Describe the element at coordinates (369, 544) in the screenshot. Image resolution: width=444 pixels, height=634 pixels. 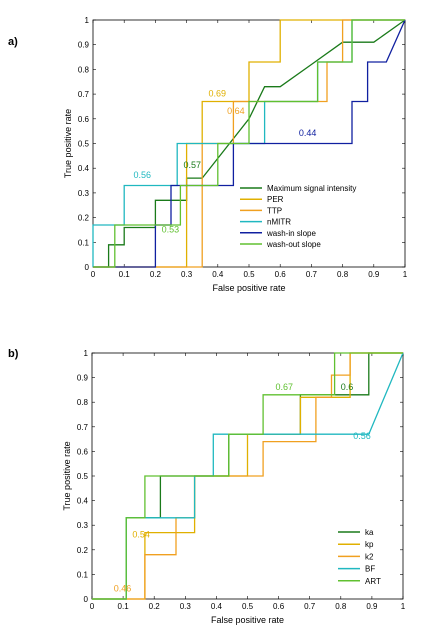
I see `legend-entry: kp` at that location.